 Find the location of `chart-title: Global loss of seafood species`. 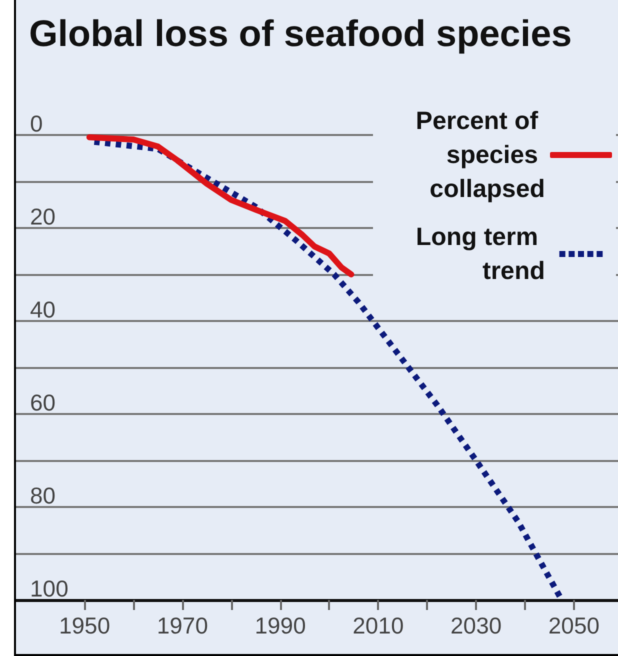

chart-title: Global loss of seafood species is located at coordinates (300, 33).